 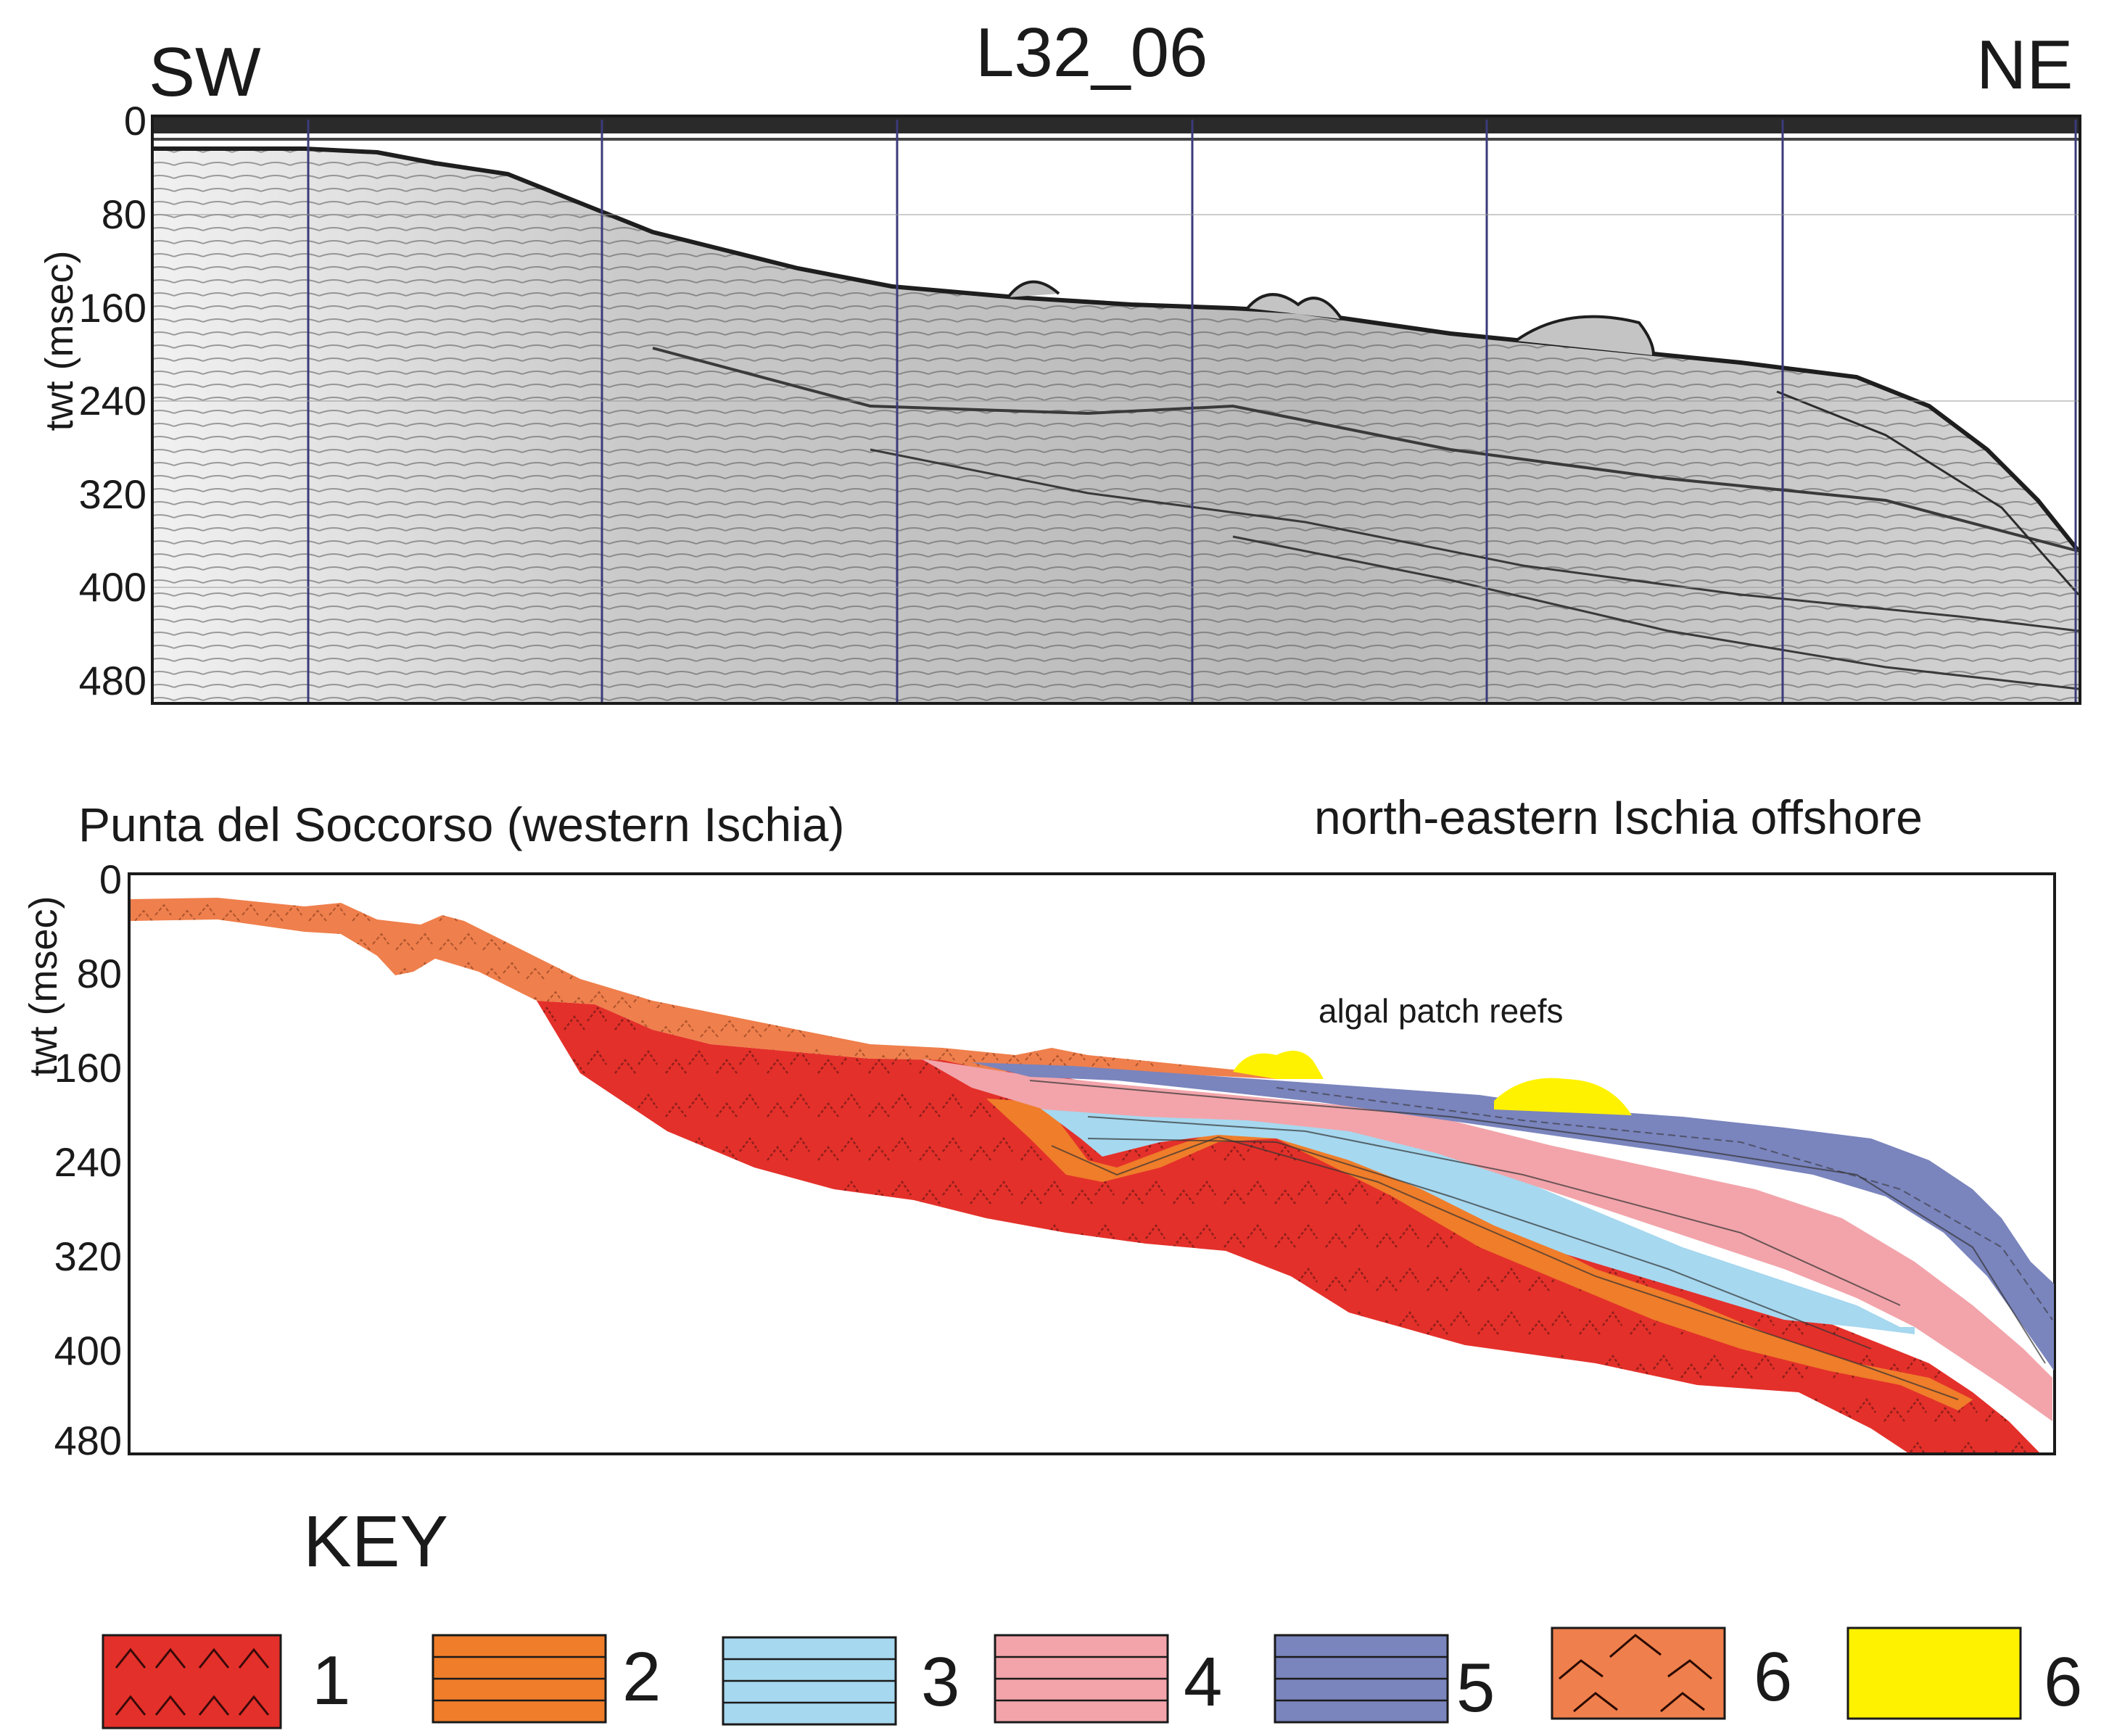 I want to click on seismic-tick-0: 0, so click(x=135, y=121).